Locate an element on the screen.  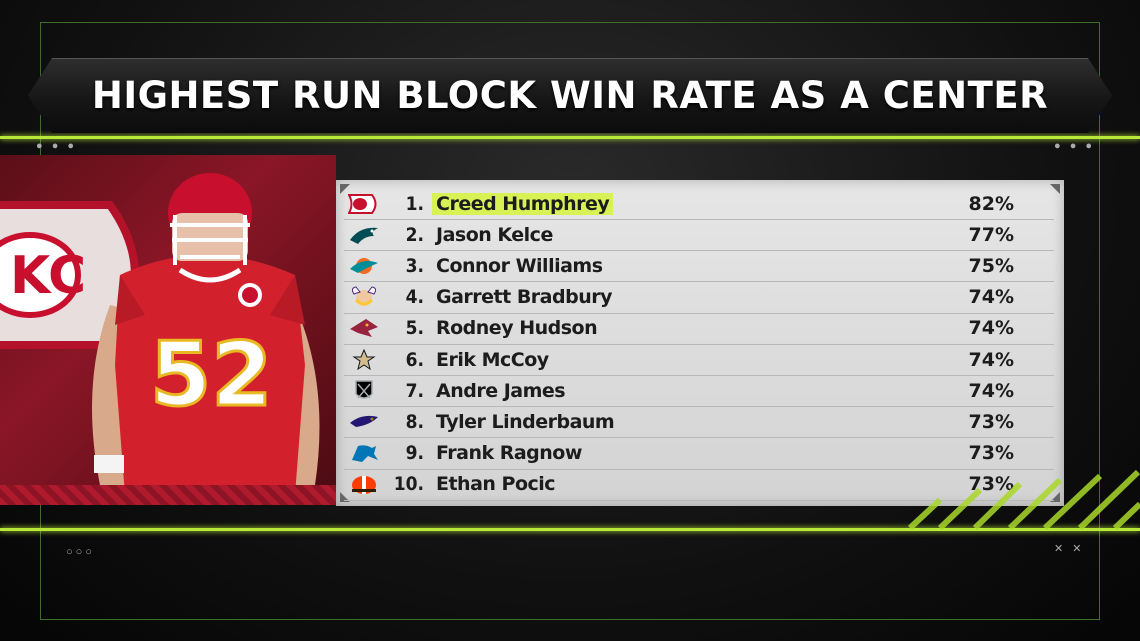
cardinals-logo-icon is located at coordinates (364, 328).